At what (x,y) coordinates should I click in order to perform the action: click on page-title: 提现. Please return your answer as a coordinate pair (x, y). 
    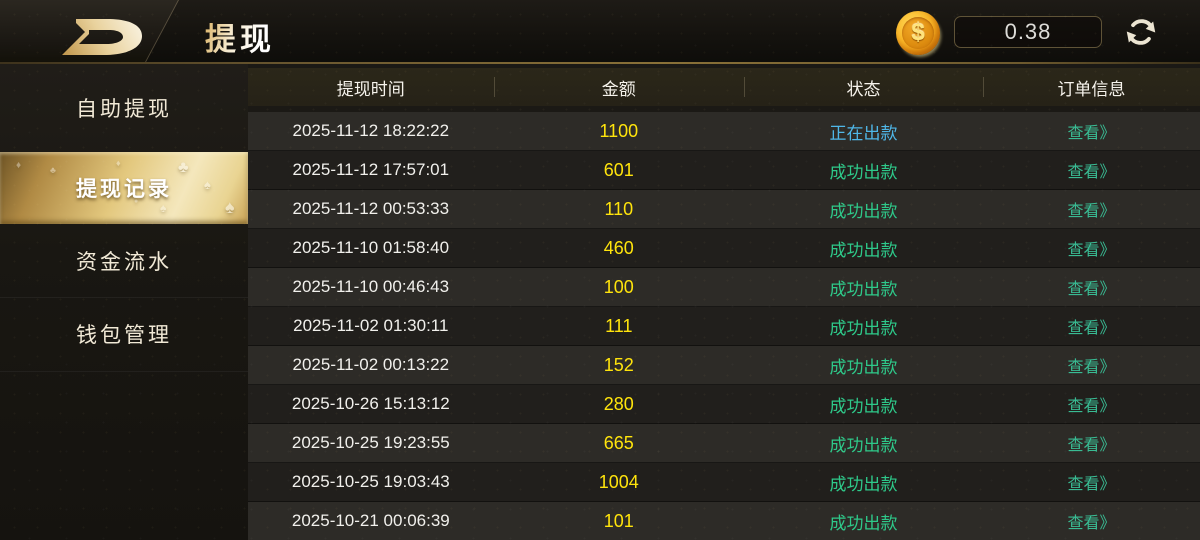
    Looking at the image, I should click on (240, 36).